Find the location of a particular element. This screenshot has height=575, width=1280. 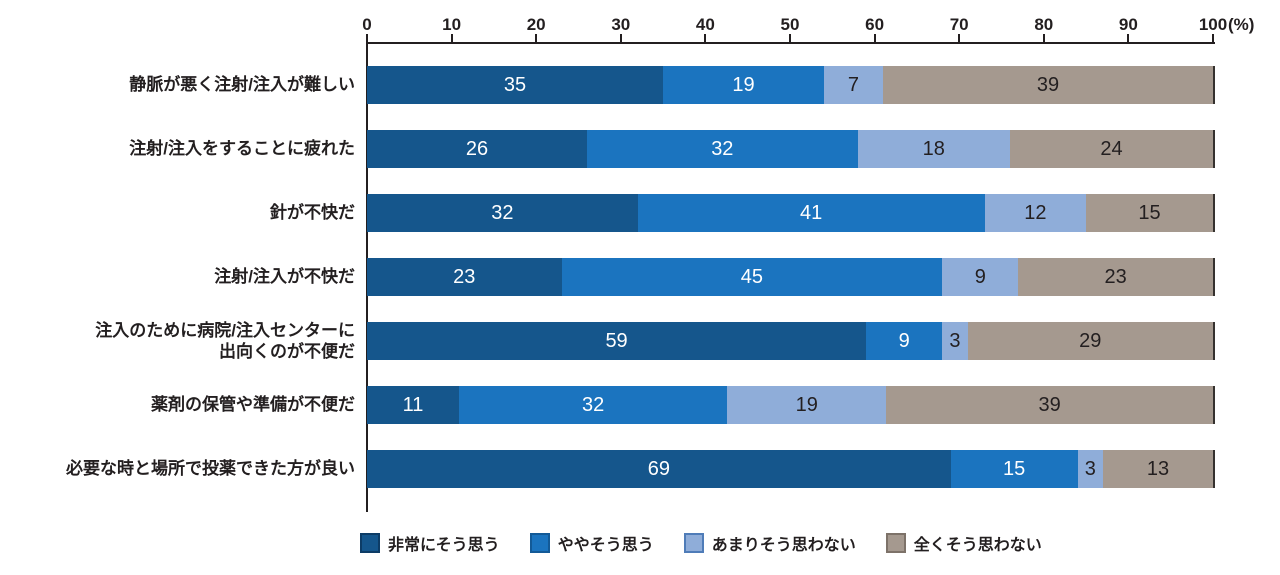

bar-segment: 18 is located at coordinates (933, 149).